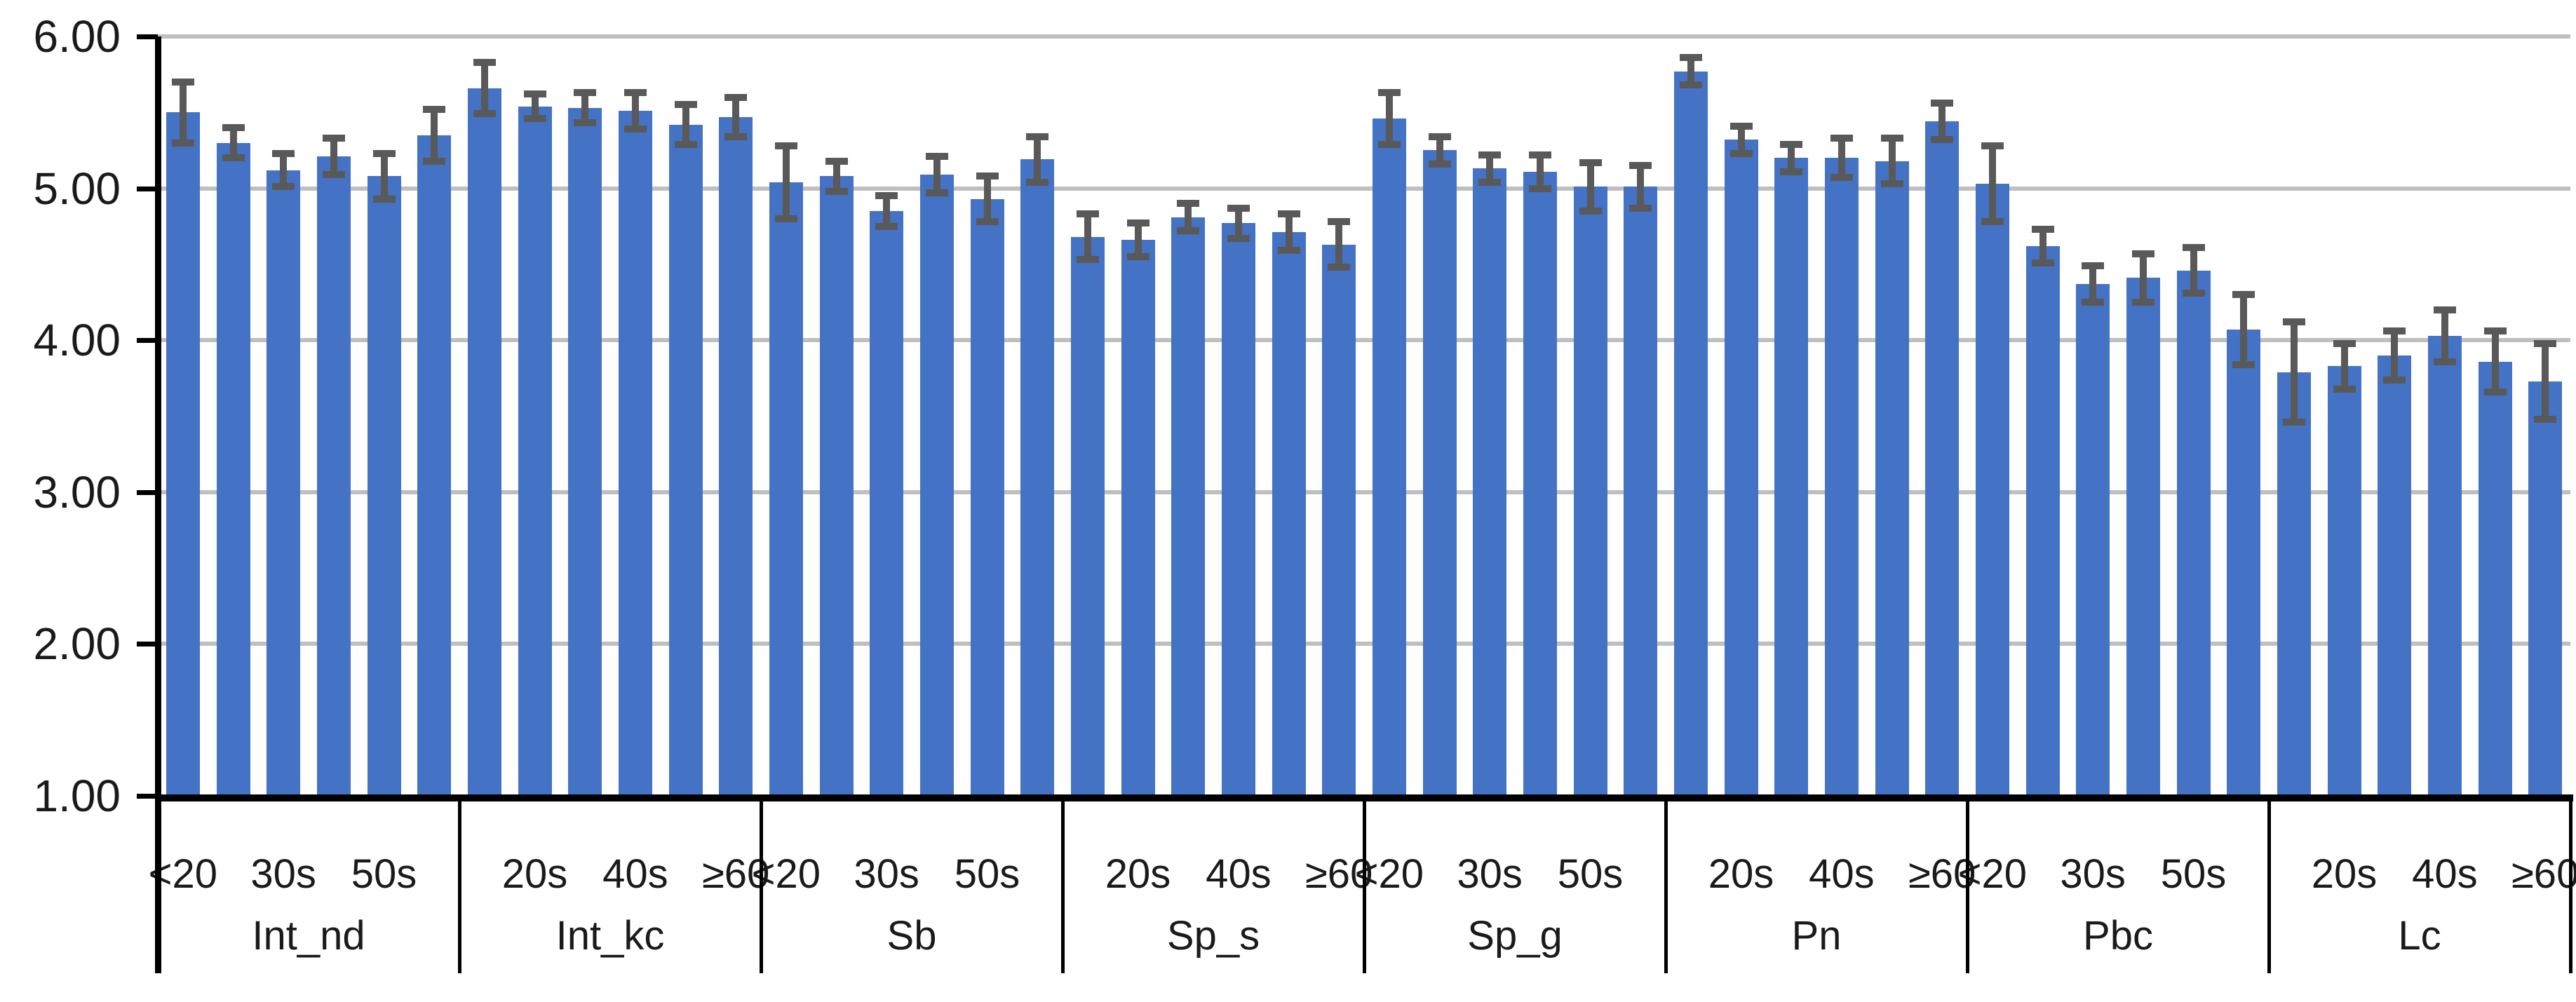 This screenshot has height=1002, width=2576. I want to click on group-label: Pn, so click(1816, 936).